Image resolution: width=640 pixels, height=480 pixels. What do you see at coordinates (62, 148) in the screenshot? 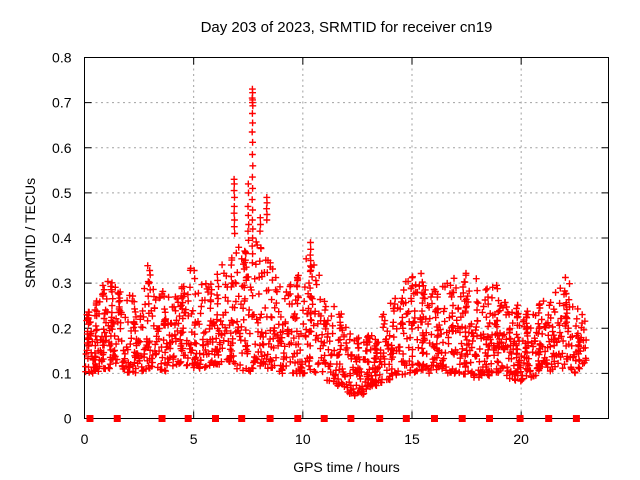
I see `y-tick-label: 0.6` at bounding box center [62, 148].